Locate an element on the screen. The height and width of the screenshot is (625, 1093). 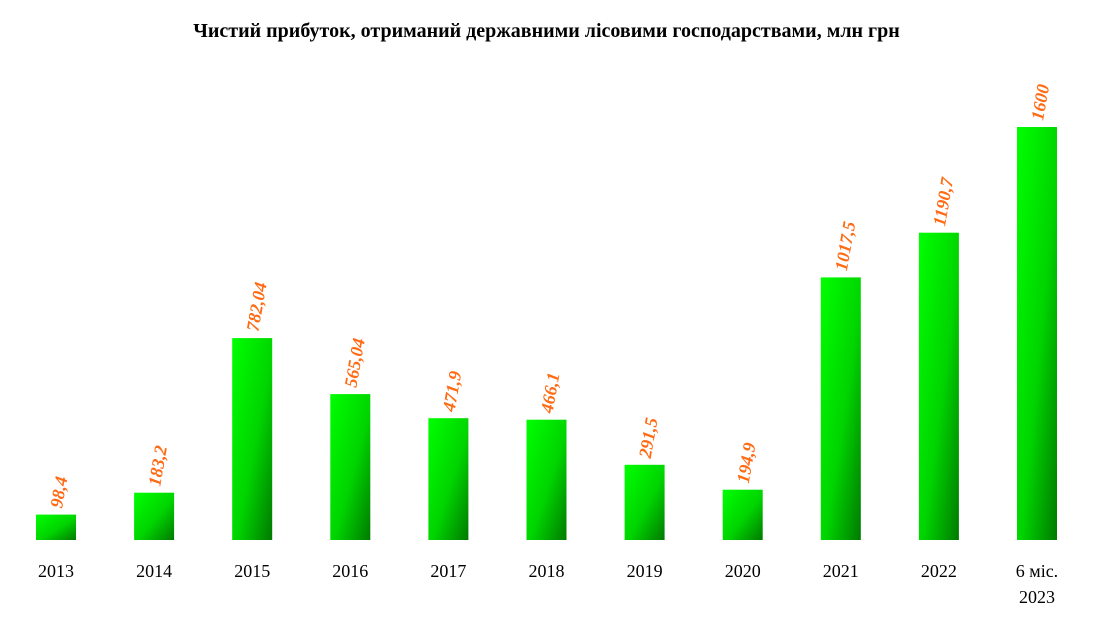
data-label-4: 471,9 is located at coordinates (451, 392).